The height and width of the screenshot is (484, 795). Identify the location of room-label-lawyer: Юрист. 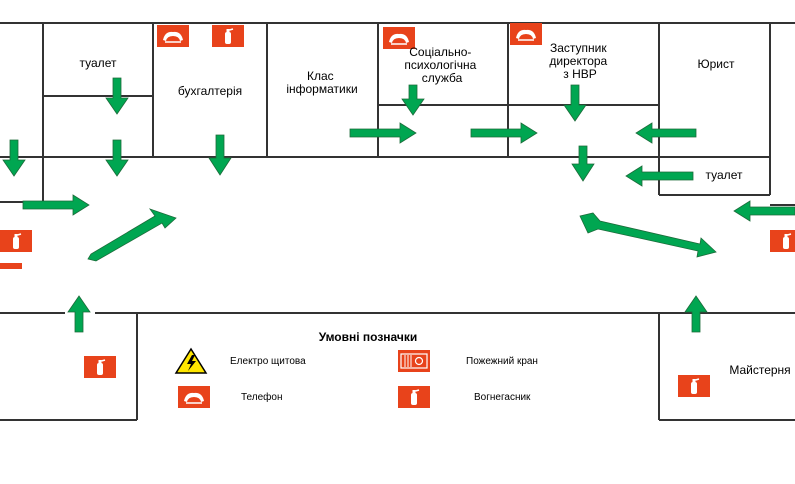
(717, 64).